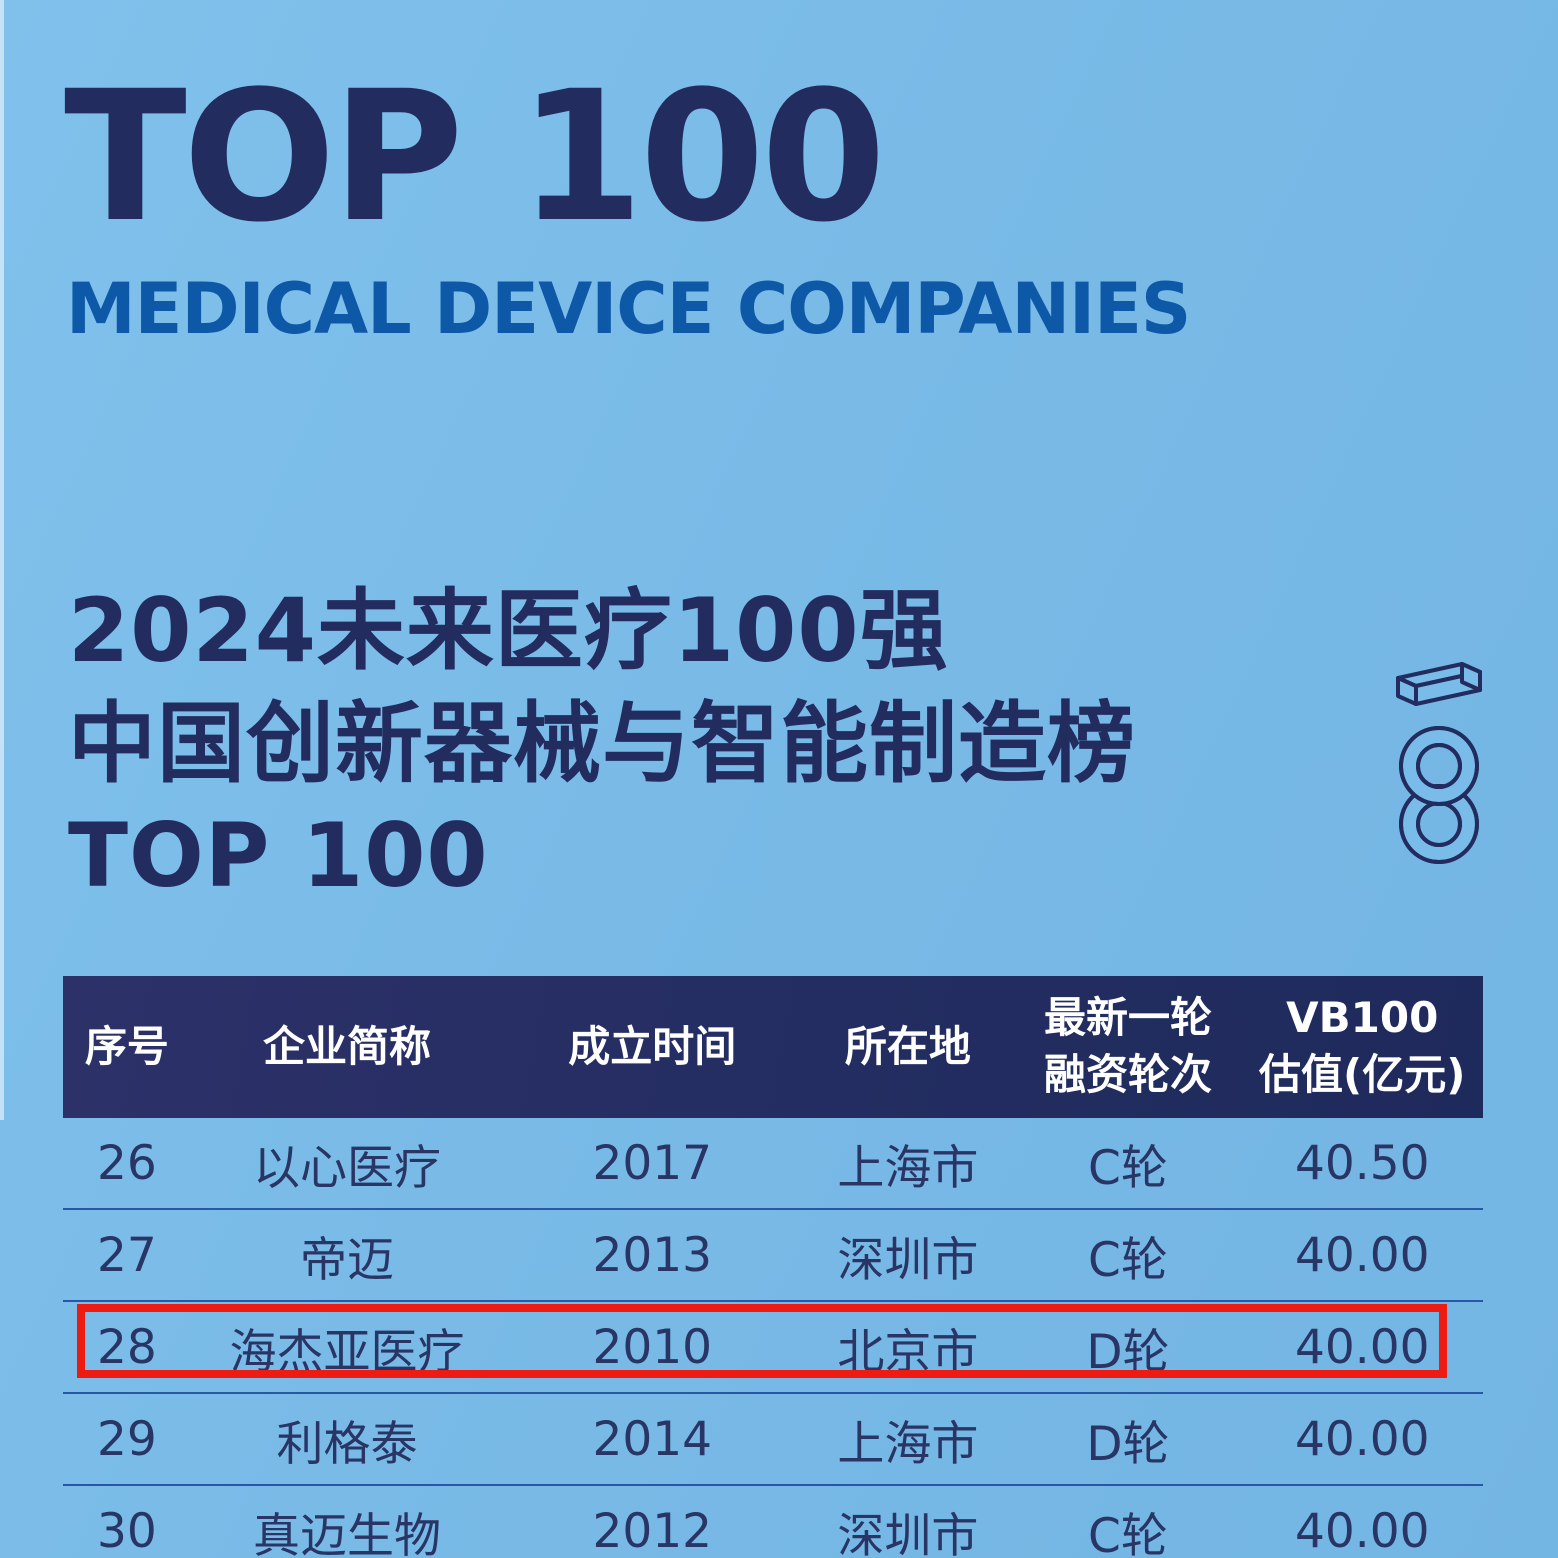 Image resolution: width=1558 pixels, height=1558 pixels. I want to click on cell-company: 以心医疗, so click(346, 1168).